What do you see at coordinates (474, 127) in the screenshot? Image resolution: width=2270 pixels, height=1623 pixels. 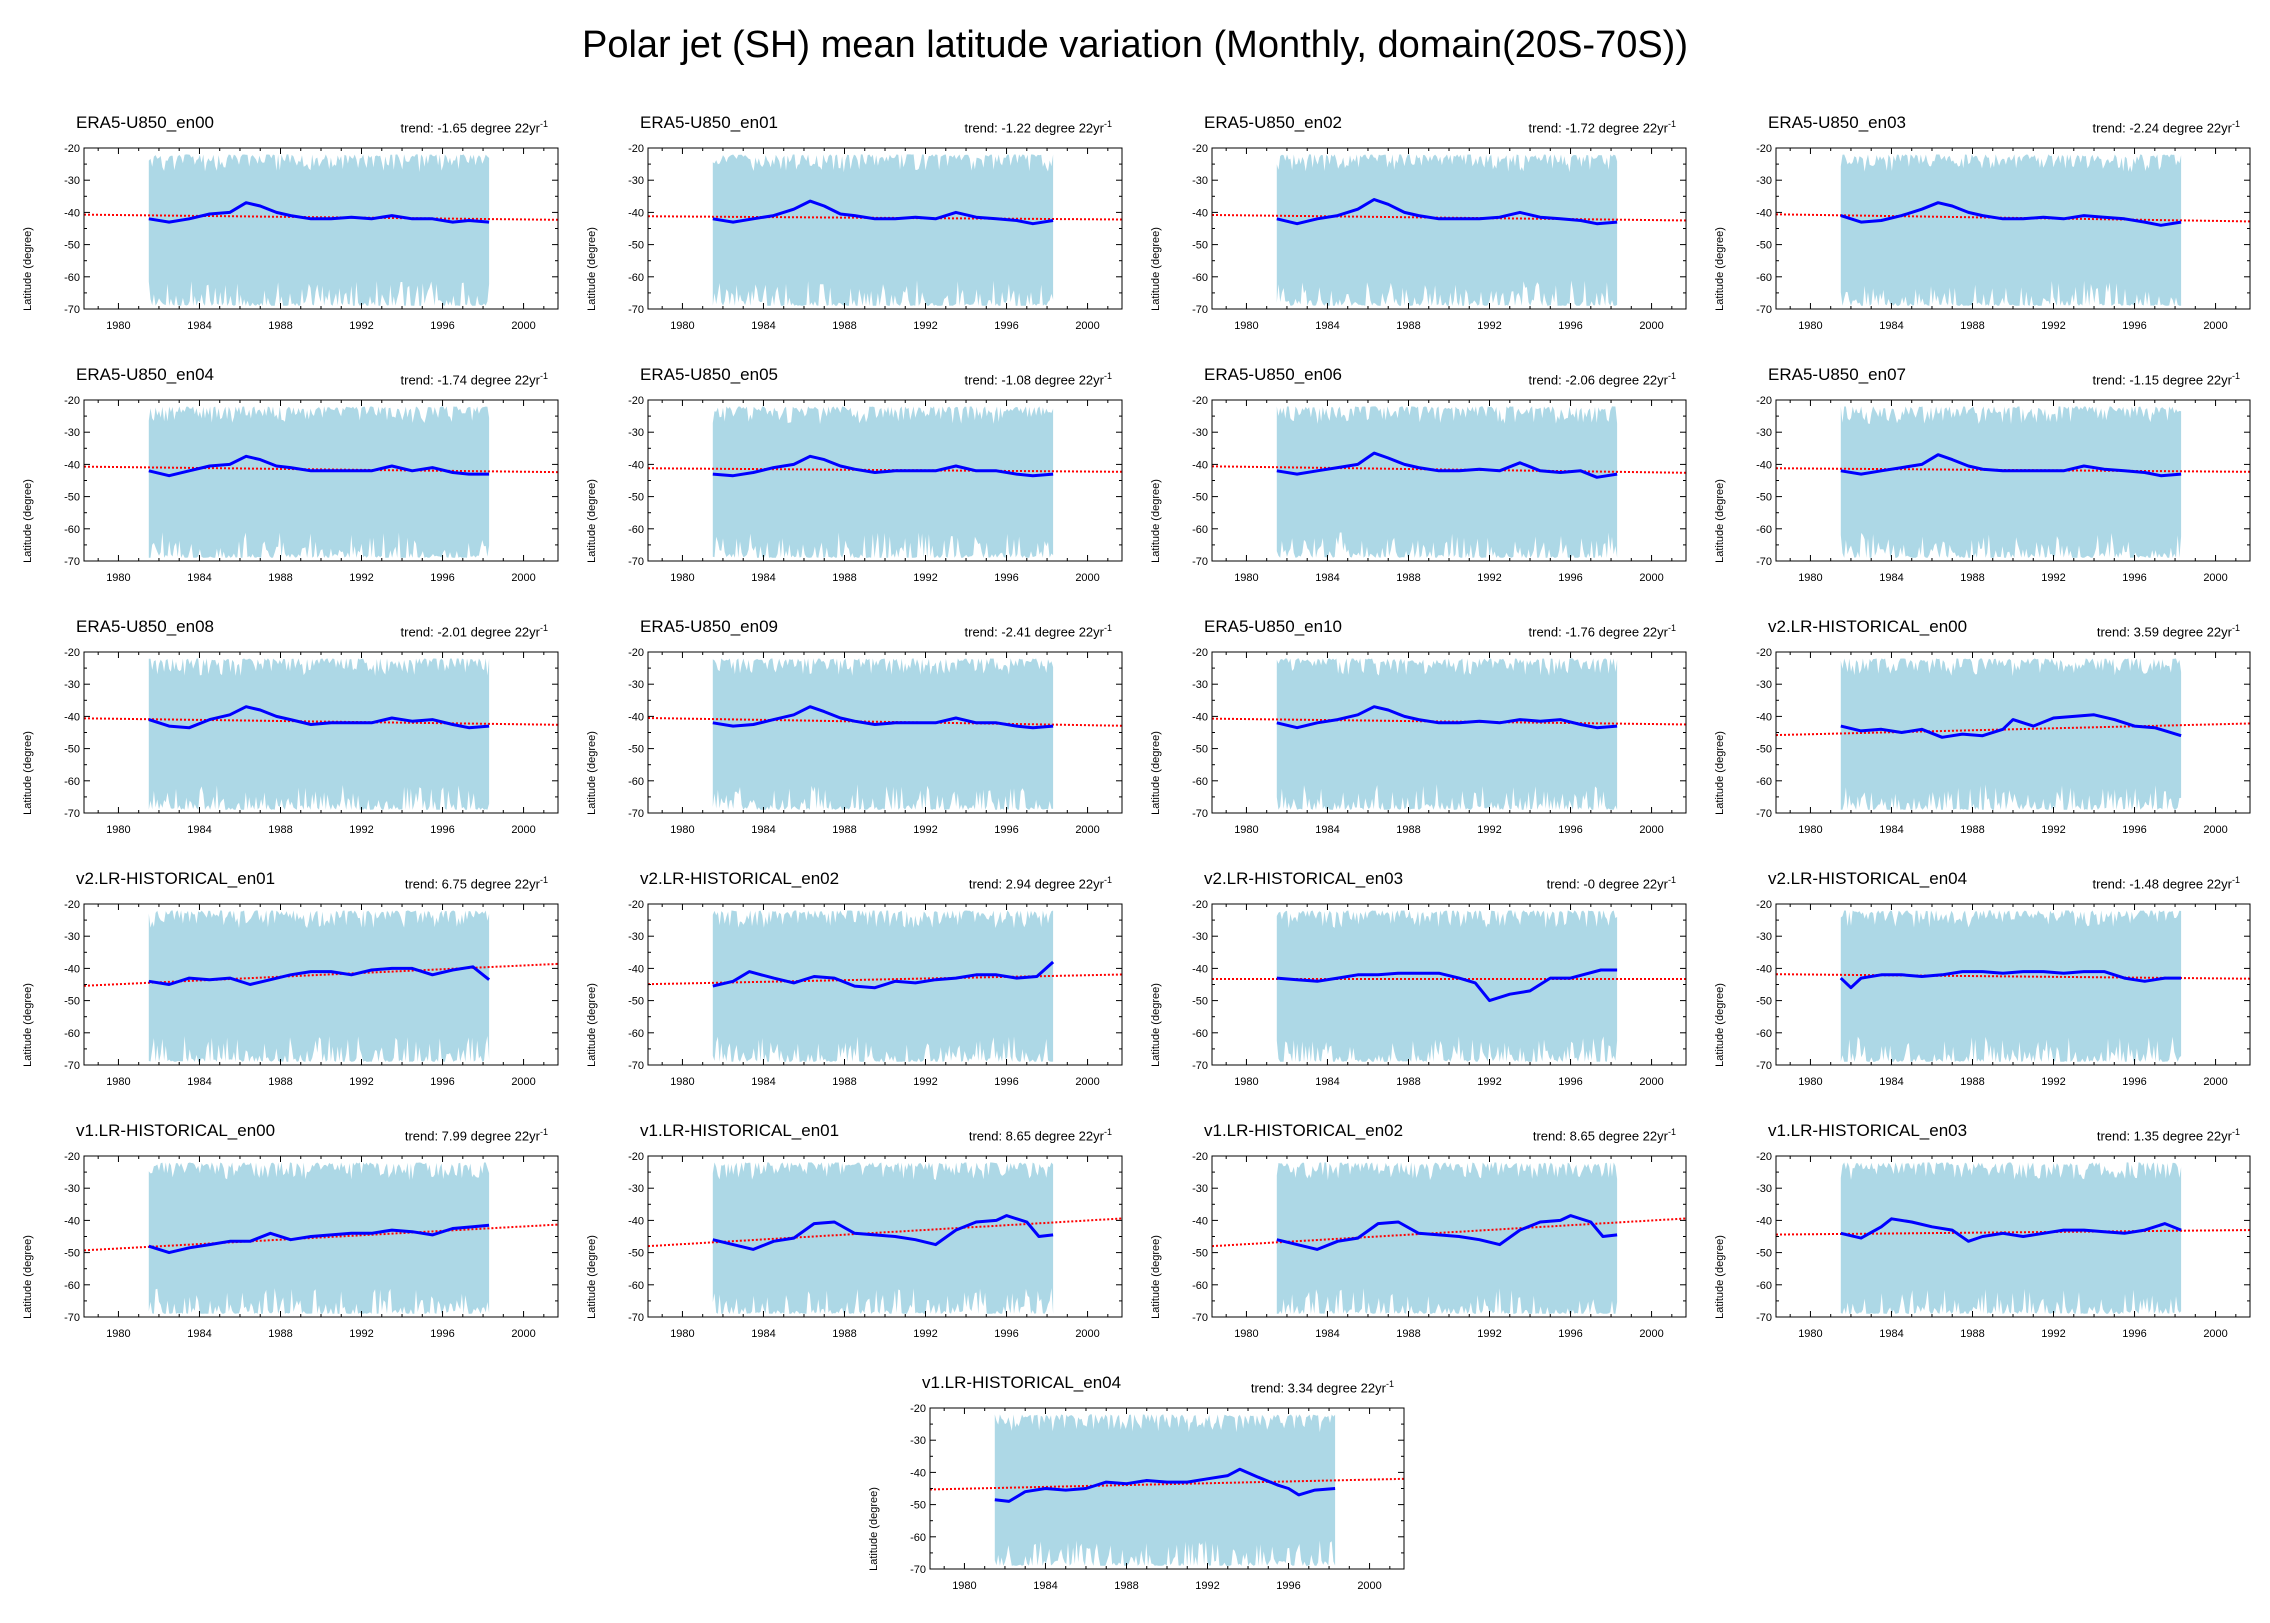 I see `panel-trend-label: trend: -1.65 degree 22yr-1` at bounding box center [474, 127].